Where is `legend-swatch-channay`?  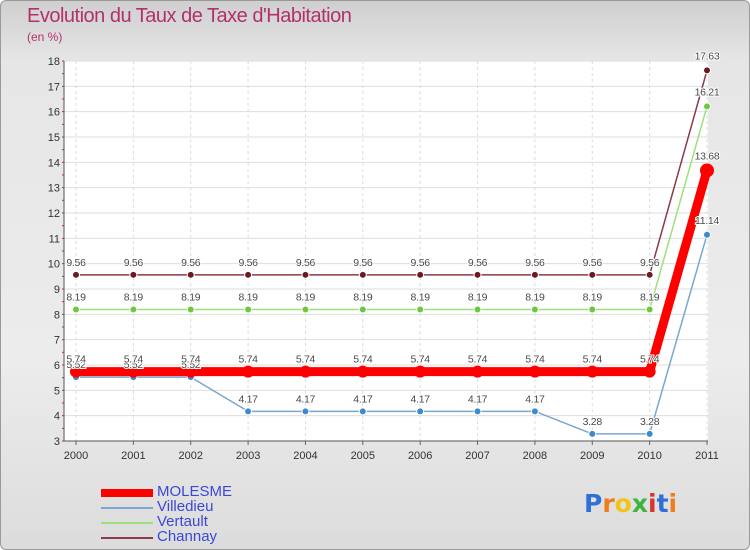 legend-swatch-channay is located at coordinates (127, 538).